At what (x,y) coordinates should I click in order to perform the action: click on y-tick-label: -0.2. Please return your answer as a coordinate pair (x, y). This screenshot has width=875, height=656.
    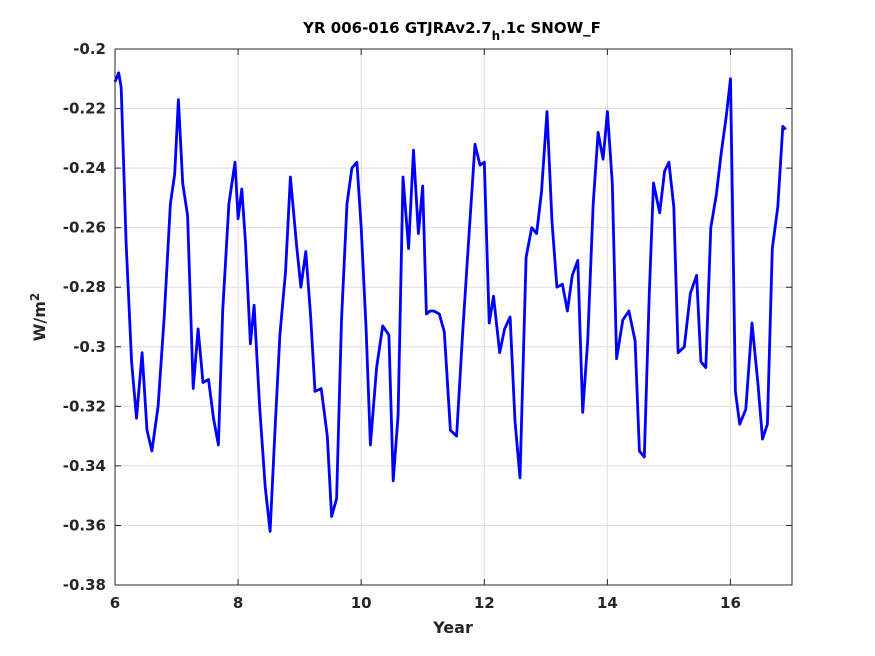
    Looking at the image, I should click on (89, 49).